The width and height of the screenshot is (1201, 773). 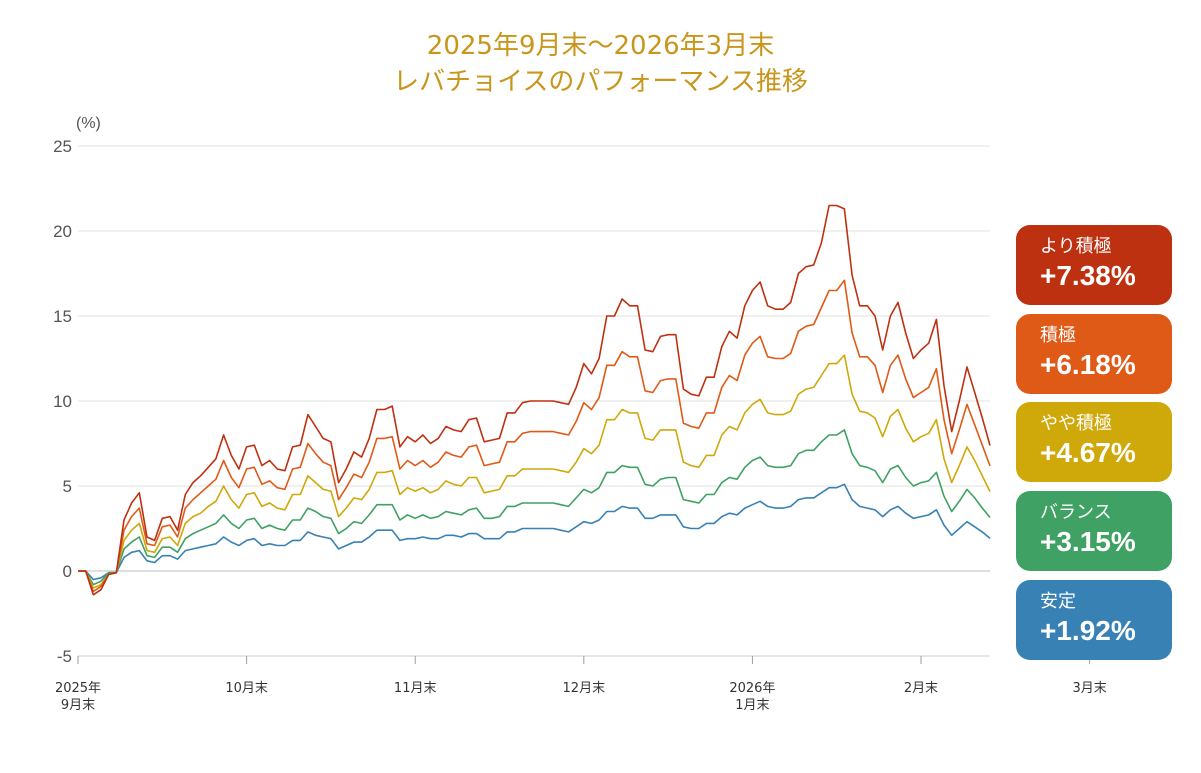 What do you see at coordinates (921, 688) in the screenshot?
I see `x-tick-label: 2月末` at bounding box center [921, 688].